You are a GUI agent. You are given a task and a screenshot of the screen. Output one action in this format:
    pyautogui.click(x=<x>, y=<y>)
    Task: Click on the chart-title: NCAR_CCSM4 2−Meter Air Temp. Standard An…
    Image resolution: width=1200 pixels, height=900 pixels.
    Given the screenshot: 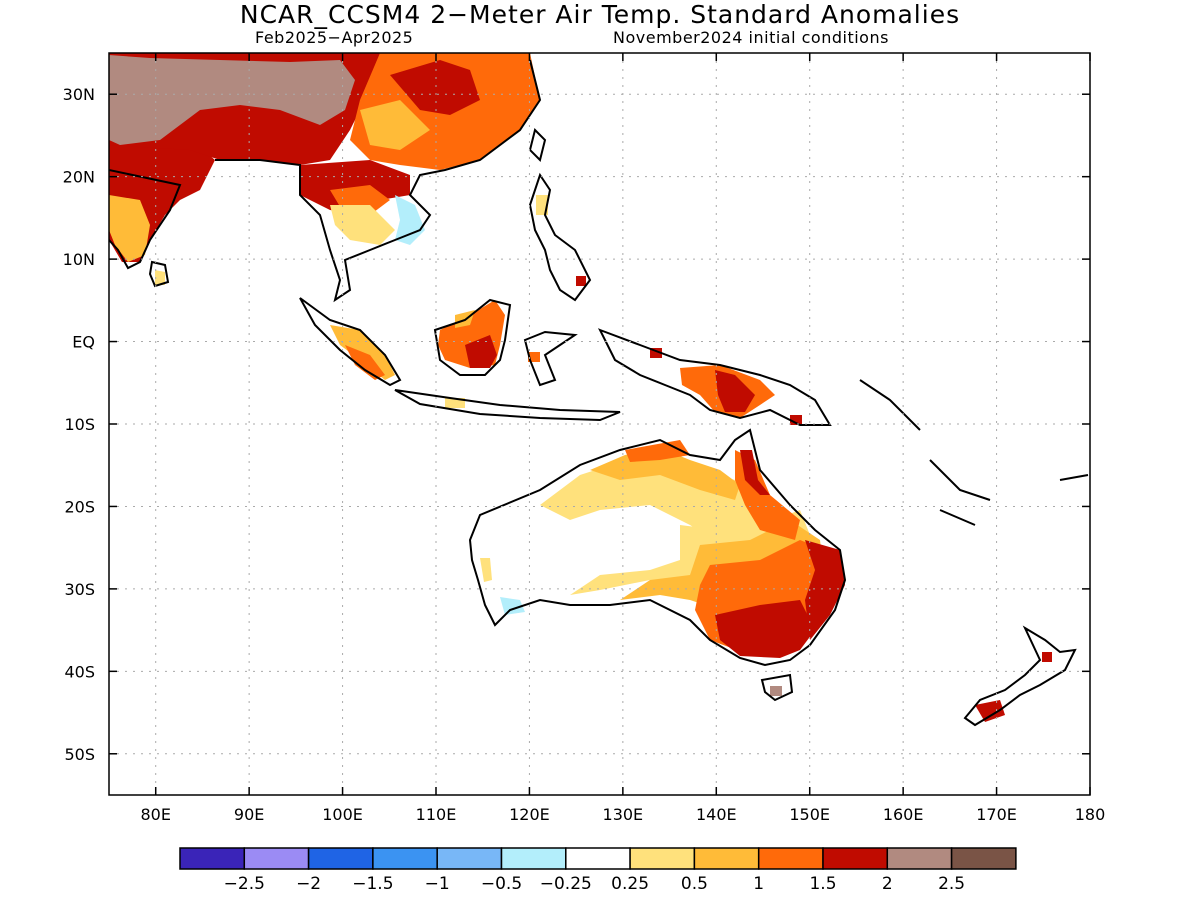 What is the action you would take?
    pyautogui.click(x=600, y=14)
    